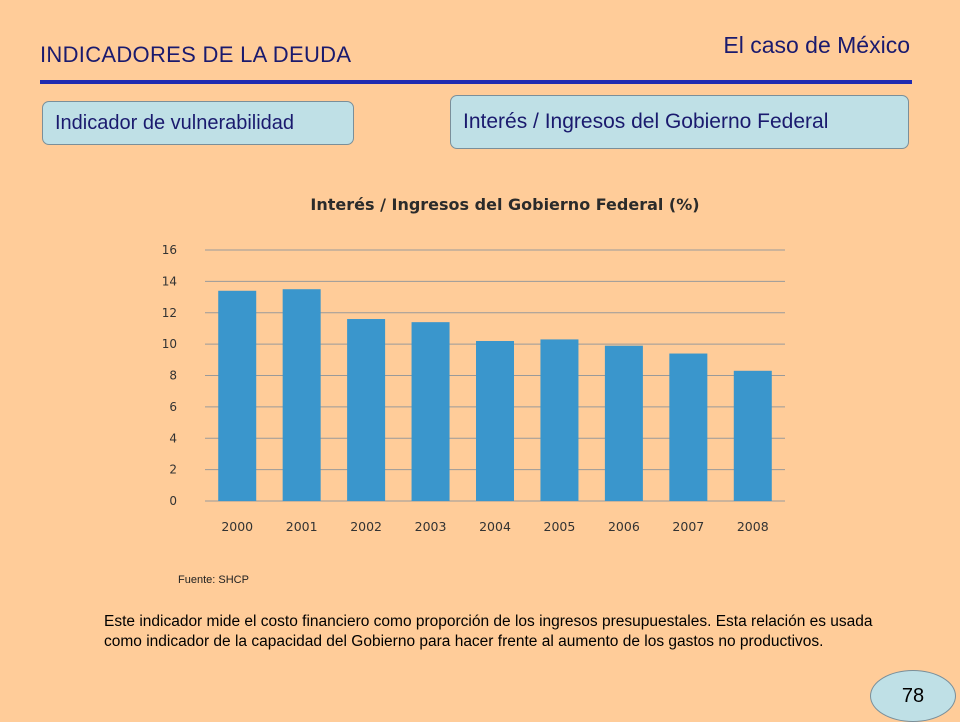  Describe the element at coordinates (302, 526) in the screenshot. I see `x-tick-label: 2001` at that location.